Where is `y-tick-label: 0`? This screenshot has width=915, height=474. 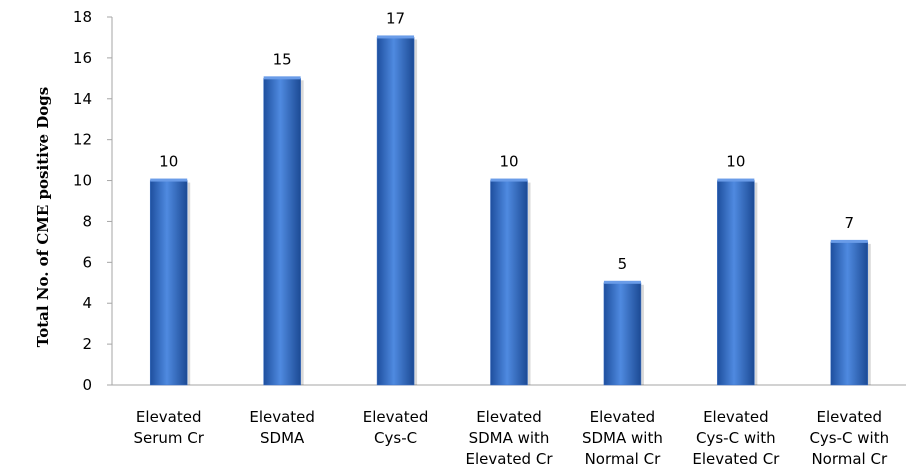 y-tick-label: 0 is located at coordinates (87, 385).